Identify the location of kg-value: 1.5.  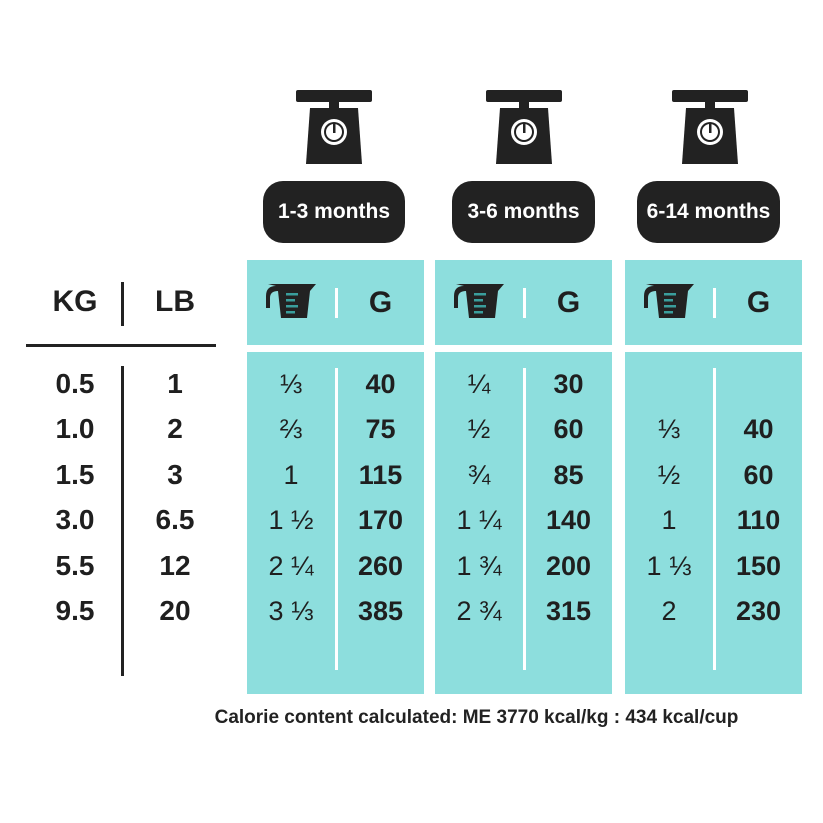
(75, 474).